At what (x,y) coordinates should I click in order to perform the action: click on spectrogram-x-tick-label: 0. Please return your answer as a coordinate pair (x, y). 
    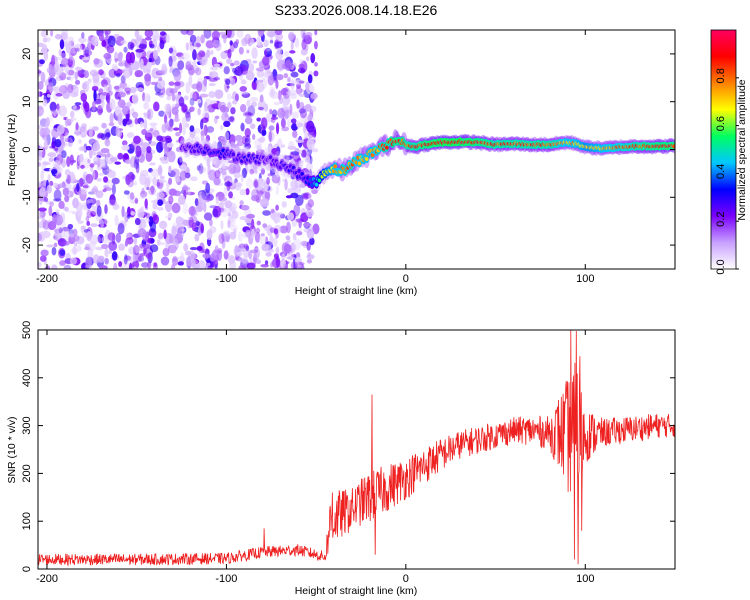
    Looking at the image, I should click on (406, 279).